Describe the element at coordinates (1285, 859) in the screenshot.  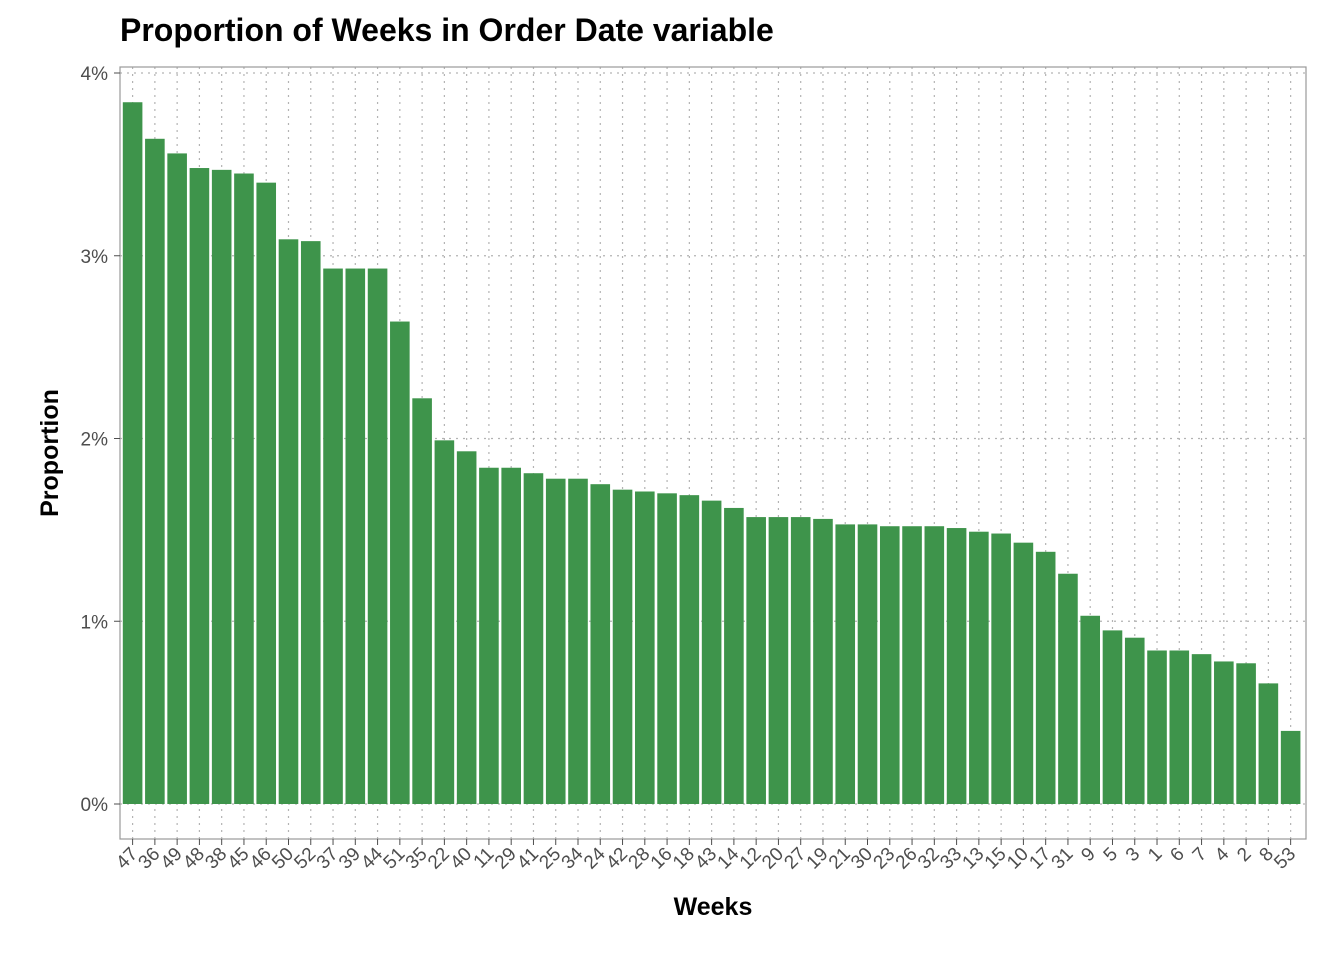
I see `x-tick-label: 53` at that location.